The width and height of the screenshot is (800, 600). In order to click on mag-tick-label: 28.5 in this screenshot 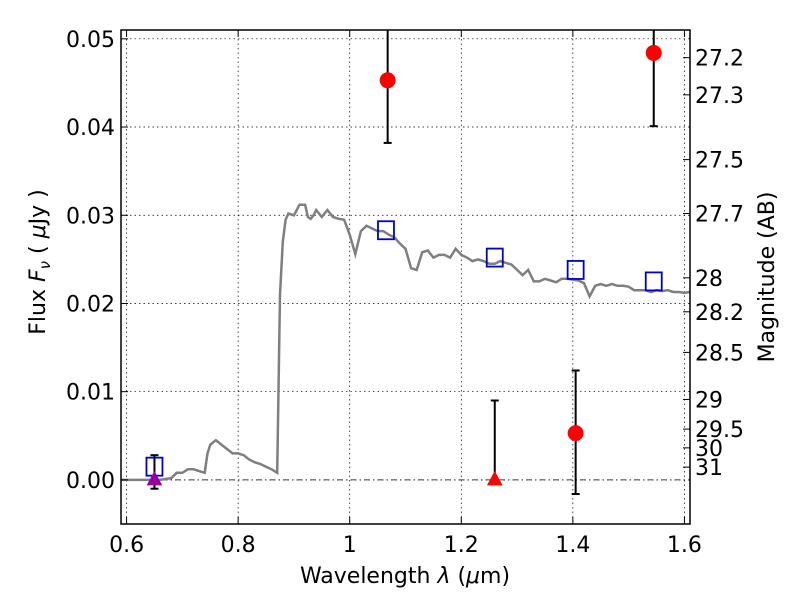, I will do `click(719, 353)`.